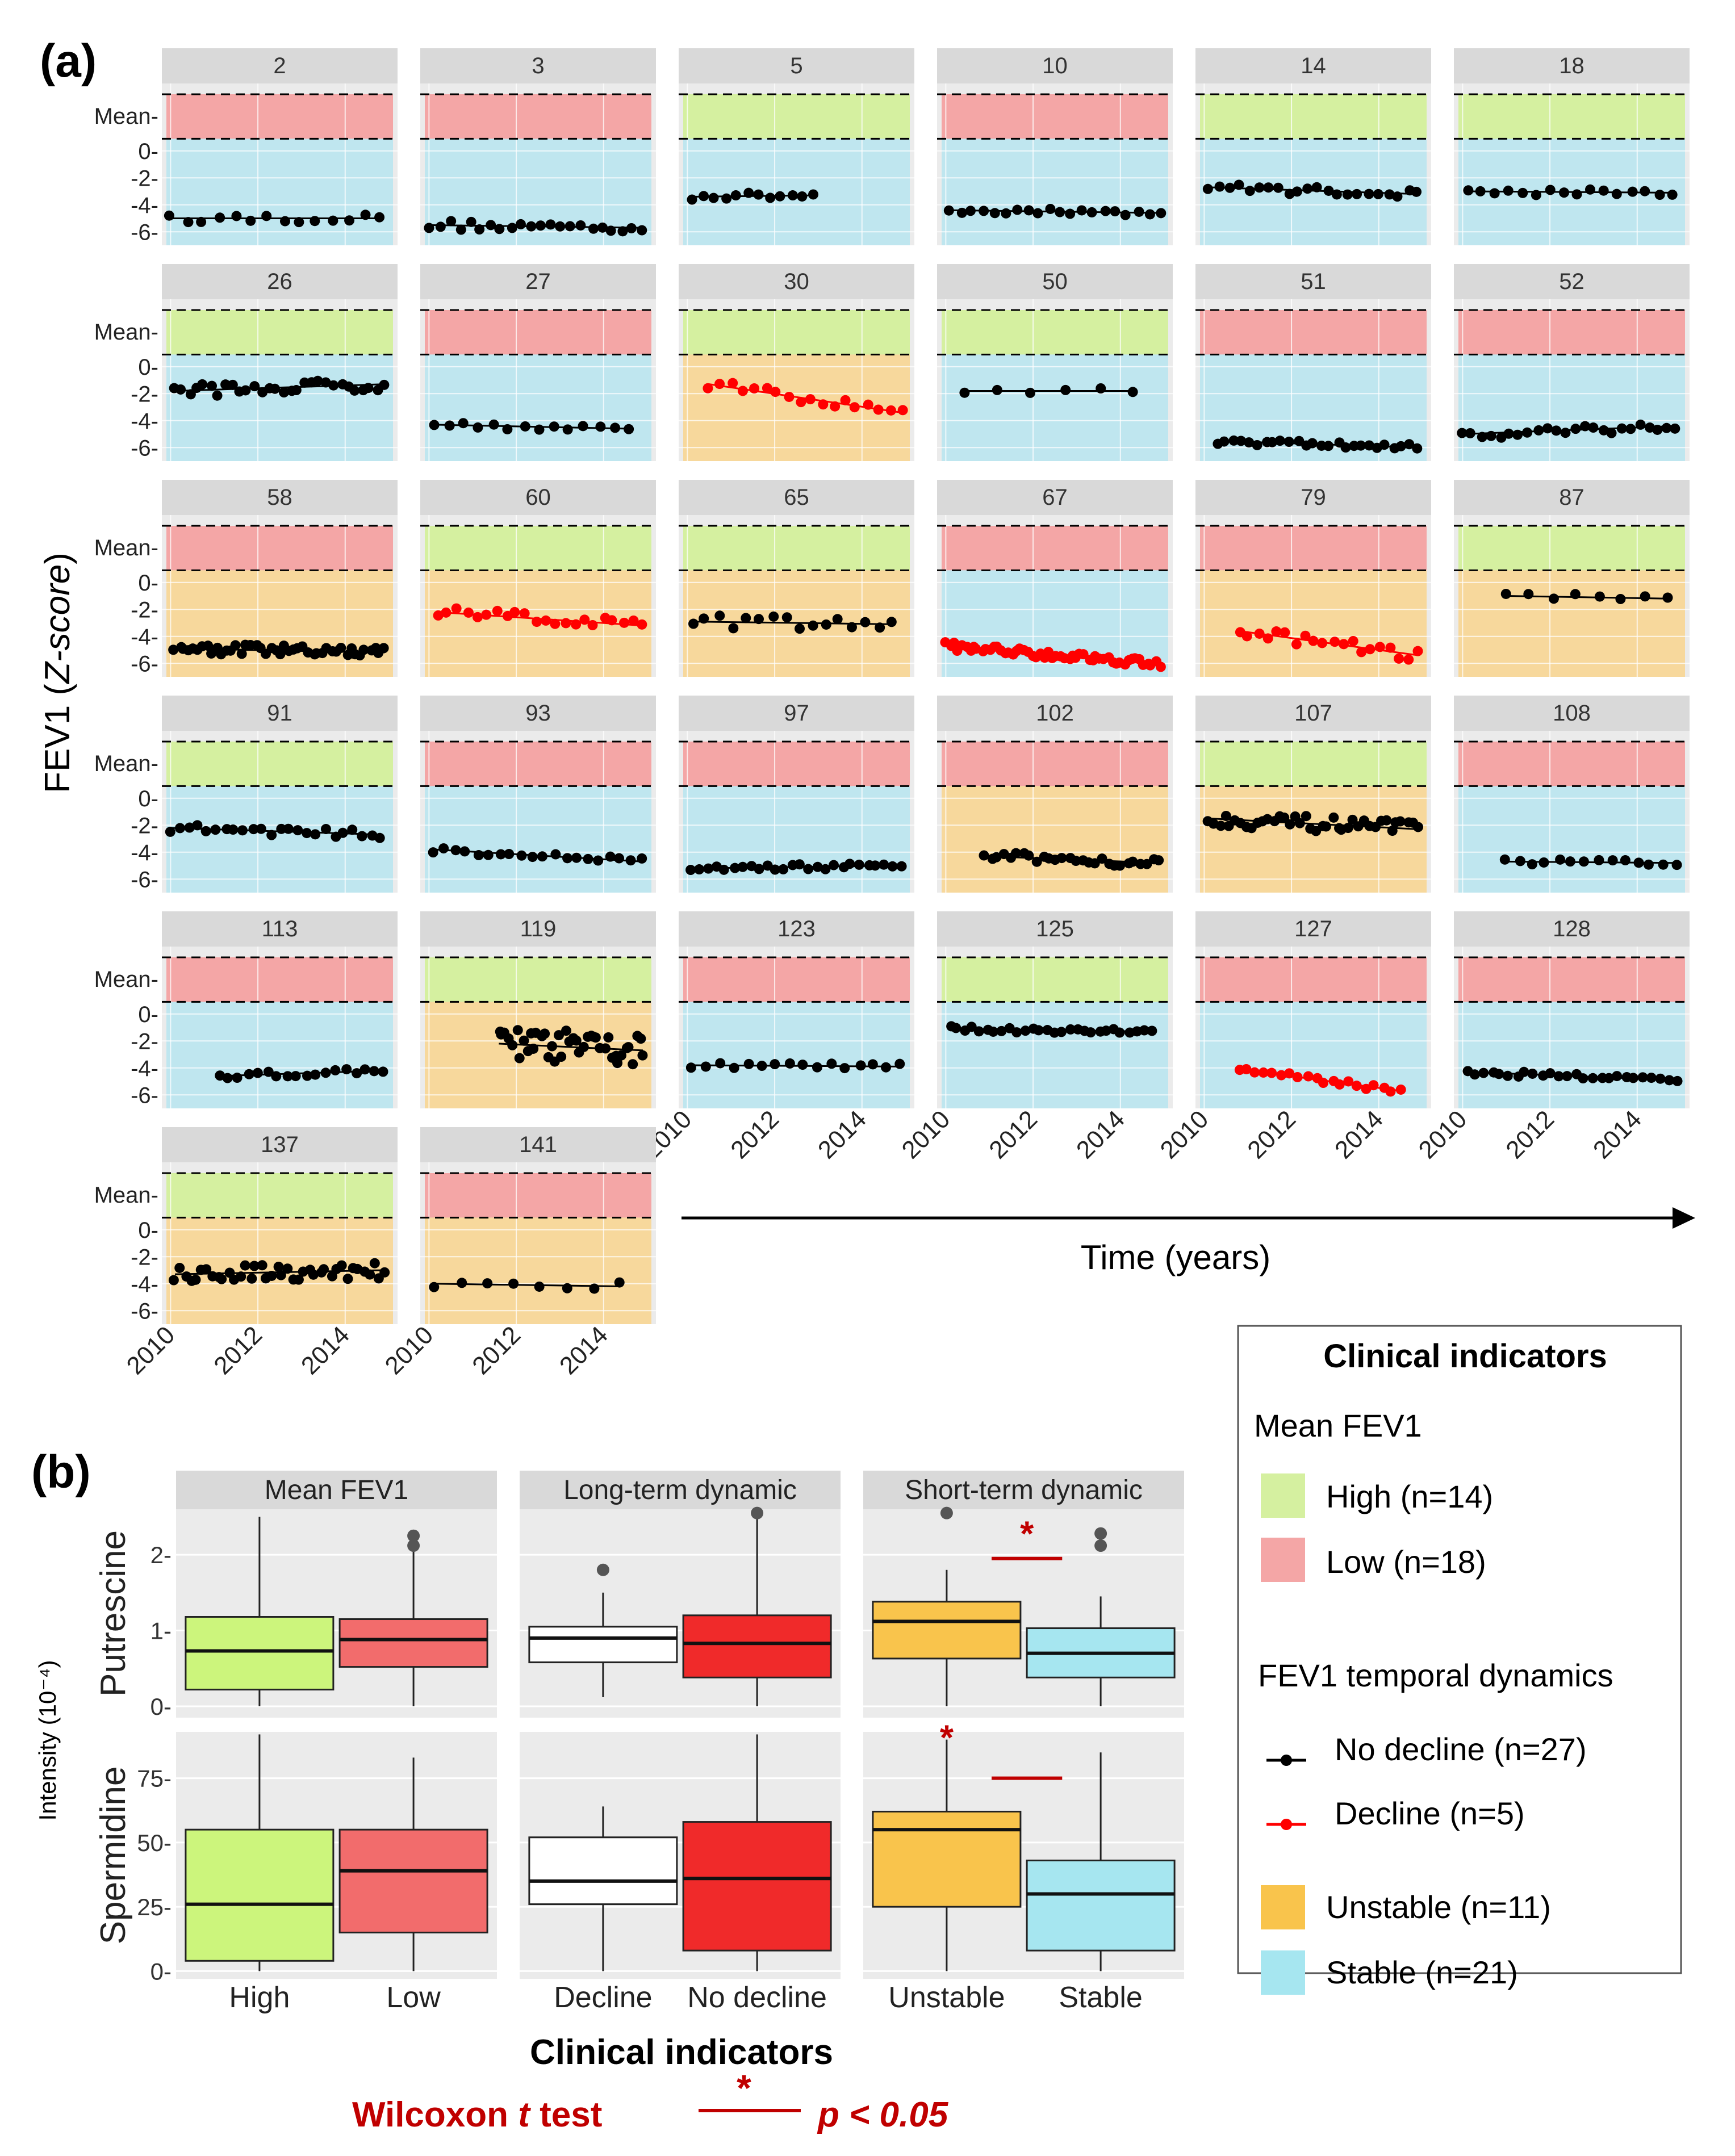 The width and height of the screenshot is (1735, 2156). What do you see at coordinates (796, 498) in the screenshot?
I see `facet-title: 65` at bounding box center [796, 498].